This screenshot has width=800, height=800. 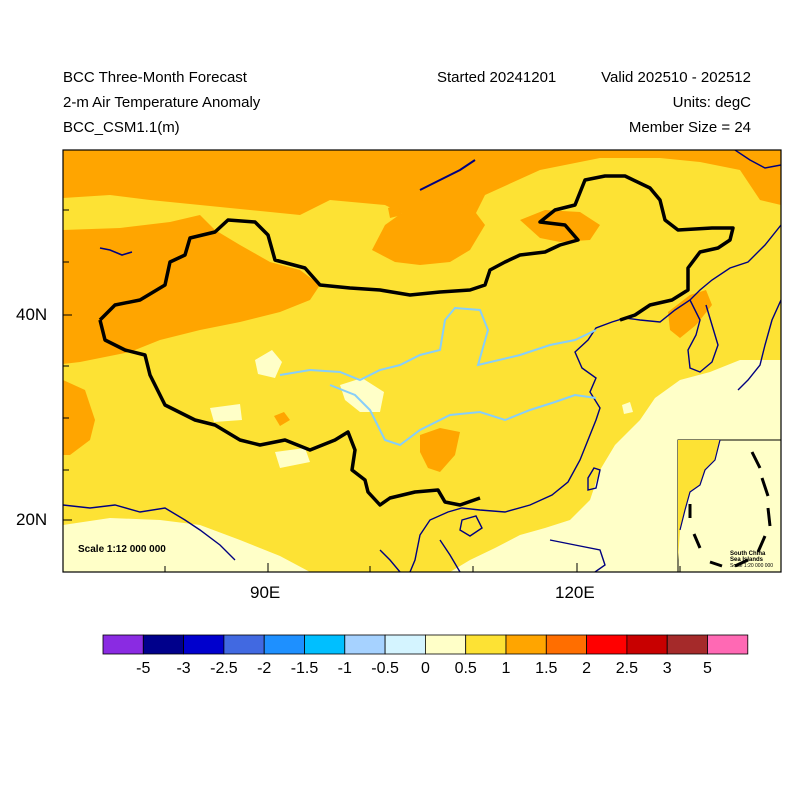 What do you see at coordinates (689, 127) in the screenshot?
I see `member-size: Member Size = 24` at bounding box center [689, 127].